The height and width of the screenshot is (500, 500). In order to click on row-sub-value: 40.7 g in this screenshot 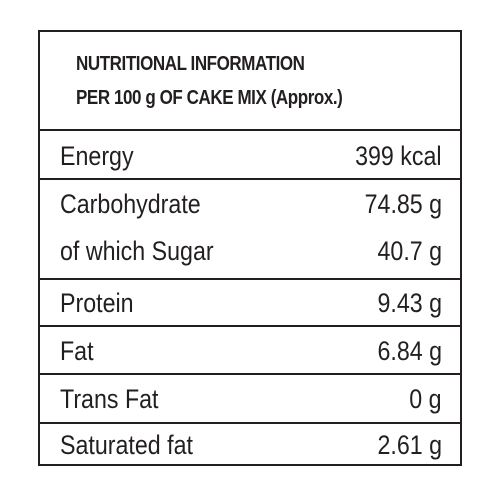, I will do `click(409, 251)`.